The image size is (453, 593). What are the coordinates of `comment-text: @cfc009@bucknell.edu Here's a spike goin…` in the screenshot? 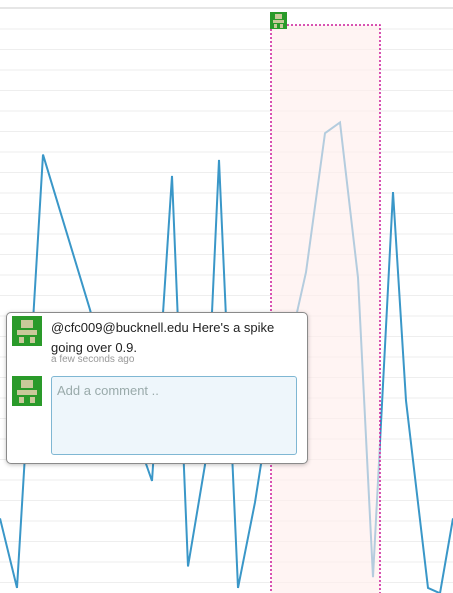 It's located at (163, 337).